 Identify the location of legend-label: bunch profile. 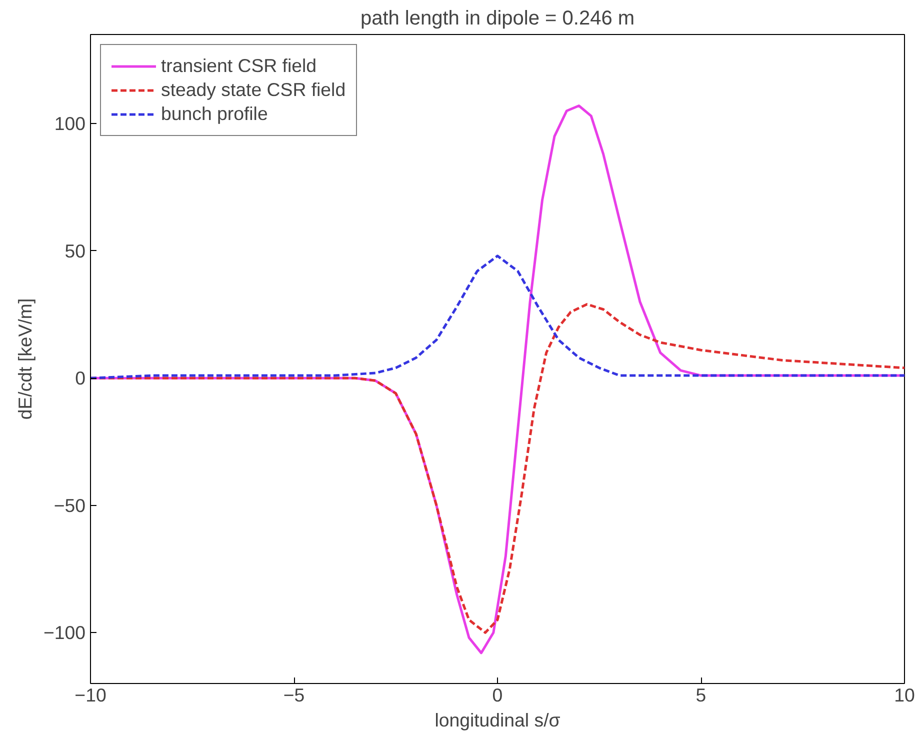
(214, 114).